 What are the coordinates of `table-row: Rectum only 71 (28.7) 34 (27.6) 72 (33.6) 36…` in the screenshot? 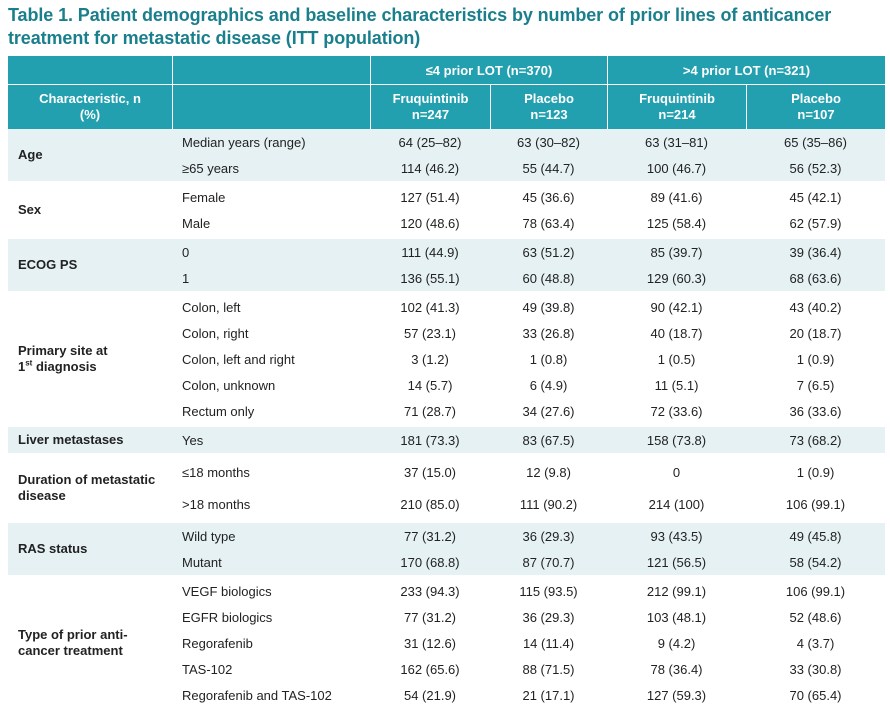 It's located at (446, 411).